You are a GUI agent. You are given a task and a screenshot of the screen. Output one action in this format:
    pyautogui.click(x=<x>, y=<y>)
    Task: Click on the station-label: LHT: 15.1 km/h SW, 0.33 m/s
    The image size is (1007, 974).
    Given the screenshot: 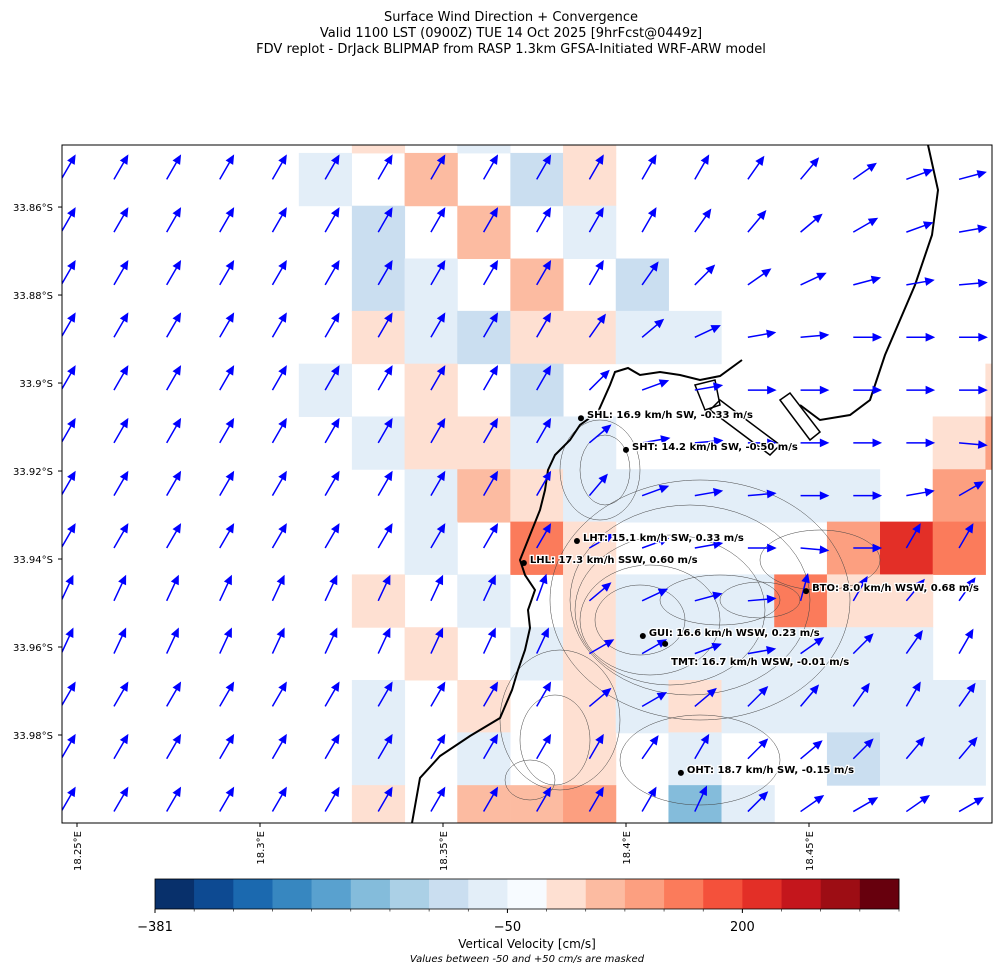 What is the action you would take?
    pyautogui.click(x=663, y=538)
    